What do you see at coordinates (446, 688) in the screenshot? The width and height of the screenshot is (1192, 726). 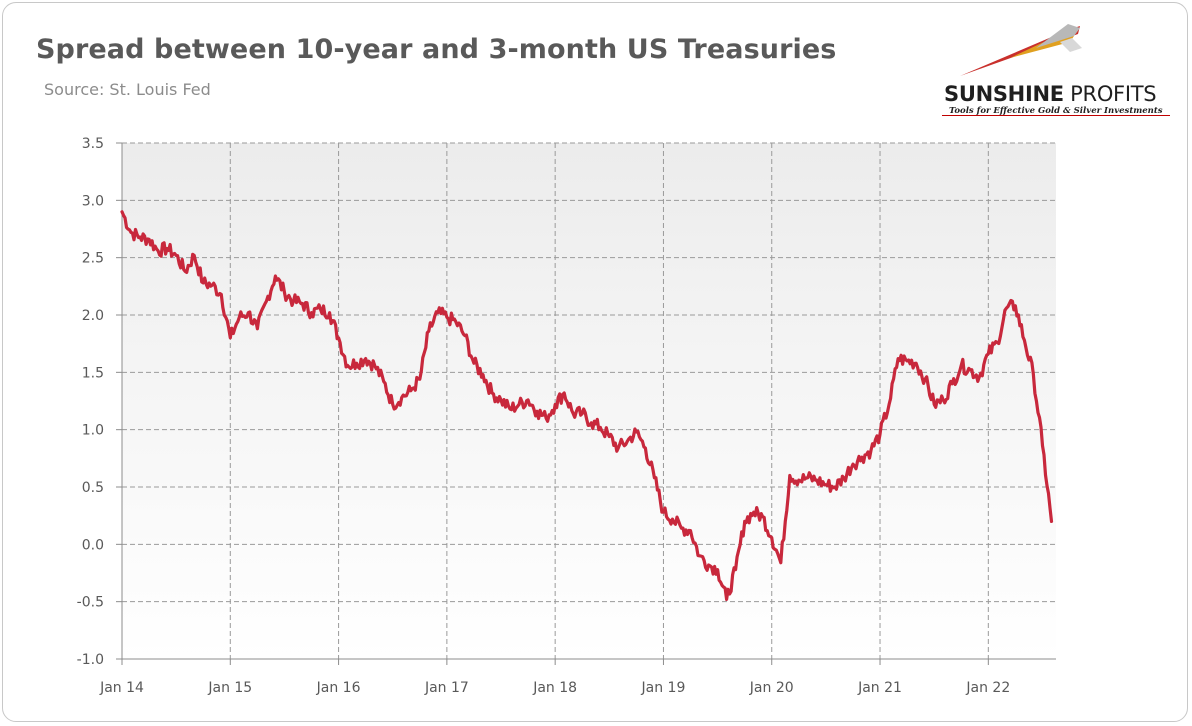 I see `x-tick-label: Jan 17` at bounding box center [446, 688].